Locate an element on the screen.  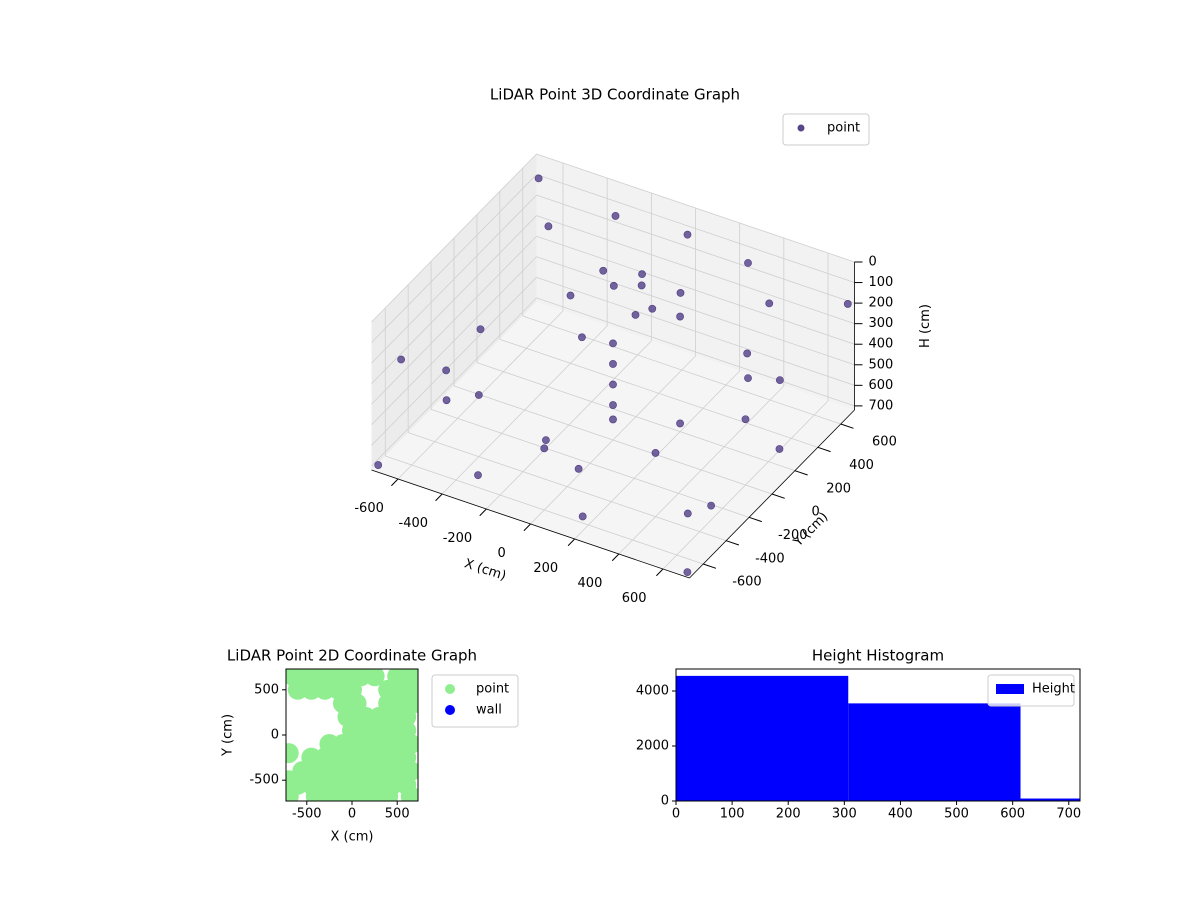
legend-frame is located at coordinates (1031, 690).